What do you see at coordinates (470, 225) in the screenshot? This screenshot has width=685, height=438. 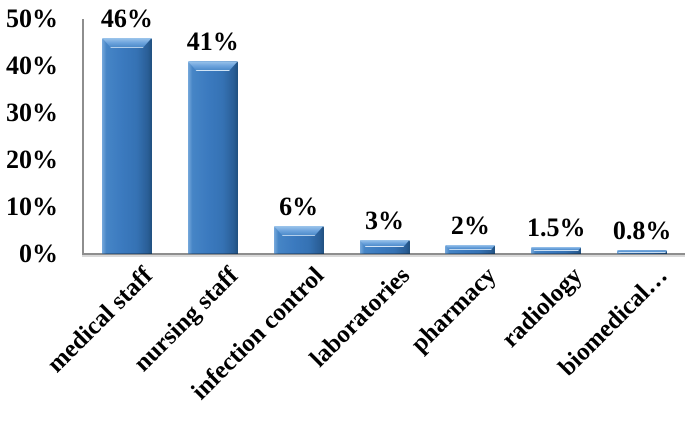 I see `bar-value-label: 2%` at bounding box center [470, 225].